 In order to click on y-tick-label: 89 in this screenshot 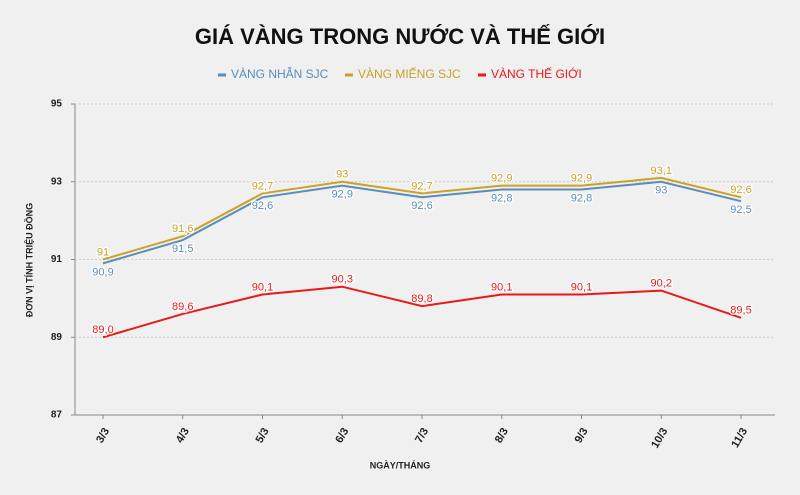, I will do `click(57, 337)`.